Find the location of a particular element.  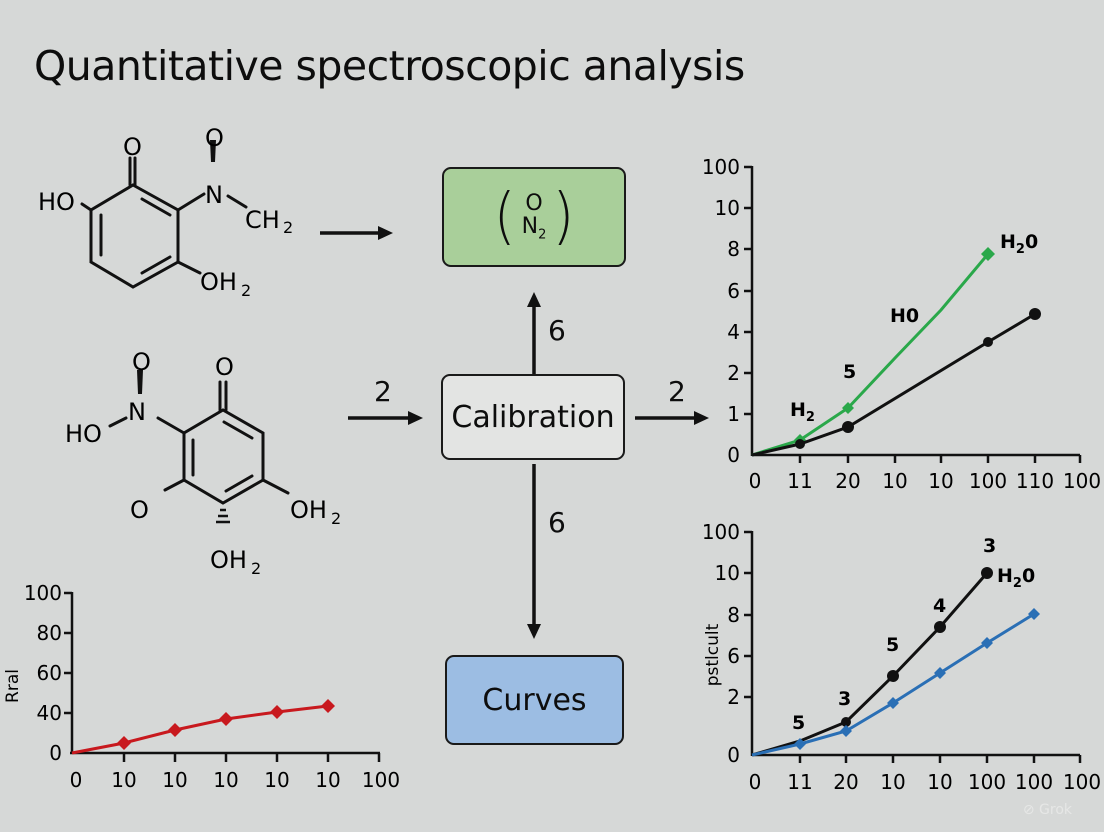

page-title: Quantitative spectroscopic analysis is located at coordinates (389, 66).